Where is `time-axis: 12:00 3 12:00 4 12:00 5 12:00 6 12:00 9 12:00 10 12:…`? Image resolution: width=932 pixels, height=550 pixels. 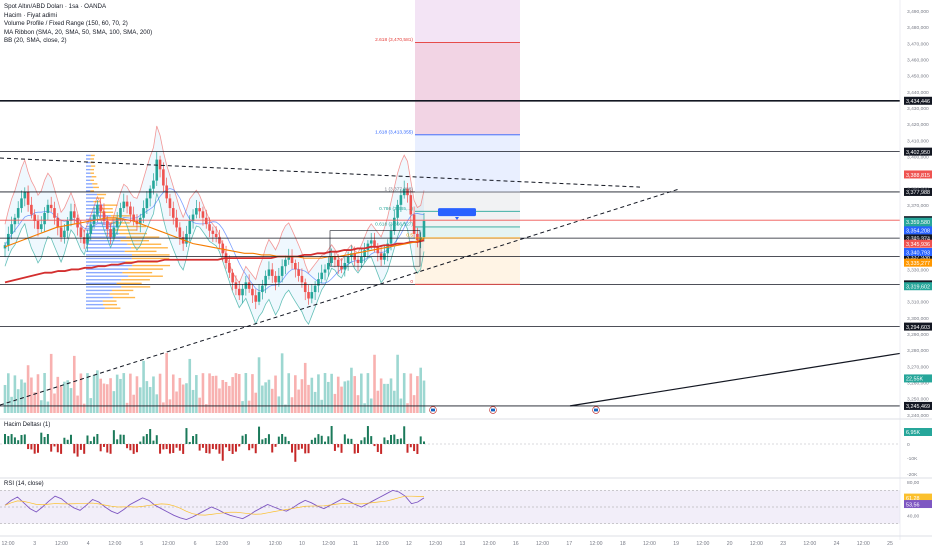
time-axis: 12:00 3 12:00 4 12:00 5 12:00 6 12:00 9 12:00 10 12:… is located at coordinates (447, 544).